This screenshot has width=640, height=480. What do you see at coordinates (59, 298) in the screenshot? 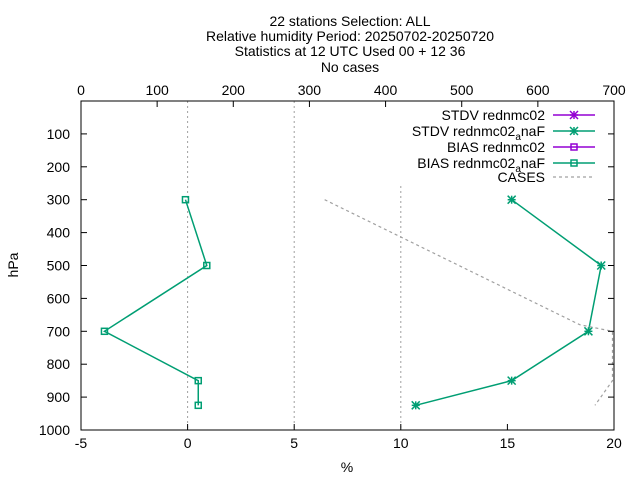
I see `y-tick-label: 600` at bounding box center [59, 298].